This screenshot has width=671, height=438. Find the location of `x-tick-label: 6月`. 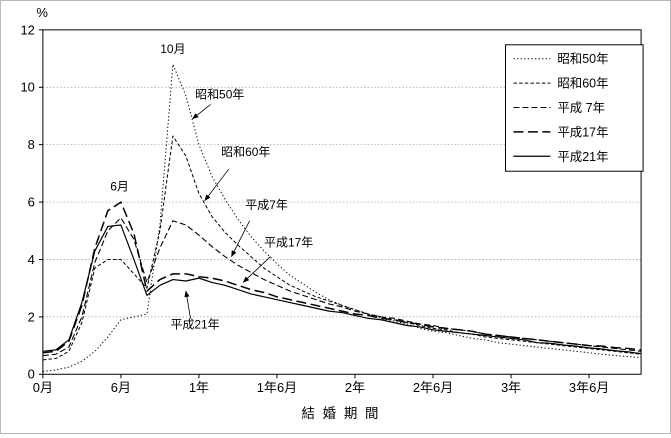

x-tick-label: 6月 is located at coordinates (121, 387).